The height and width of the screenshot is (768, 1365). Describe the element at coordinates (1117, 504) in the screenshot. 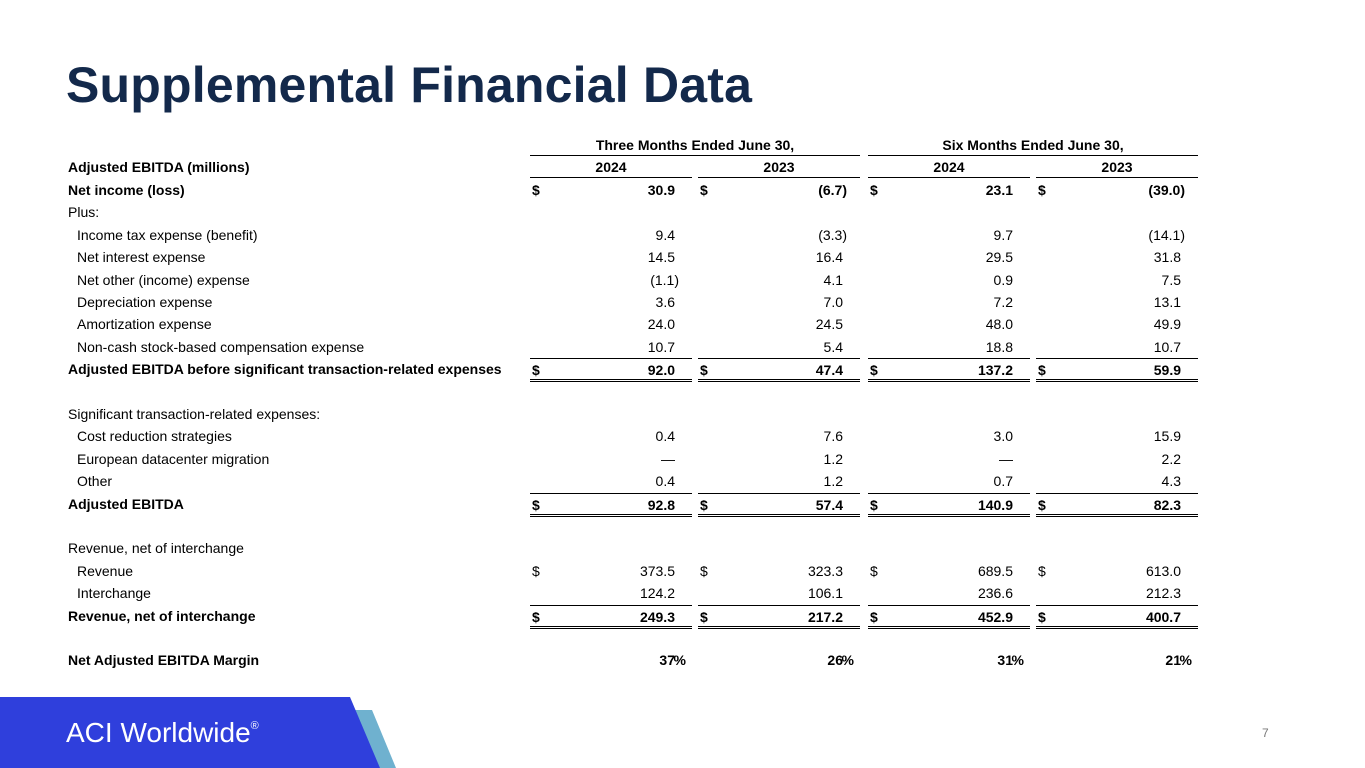

I see `table-cell: $82.3` at that location.